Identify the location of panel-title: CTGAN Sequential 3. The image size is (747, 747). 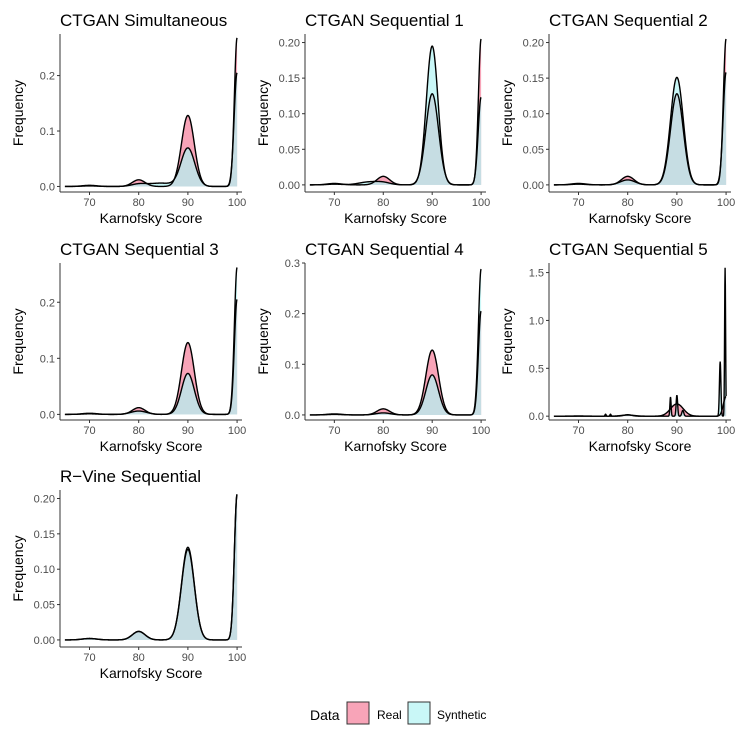
(139, 249).